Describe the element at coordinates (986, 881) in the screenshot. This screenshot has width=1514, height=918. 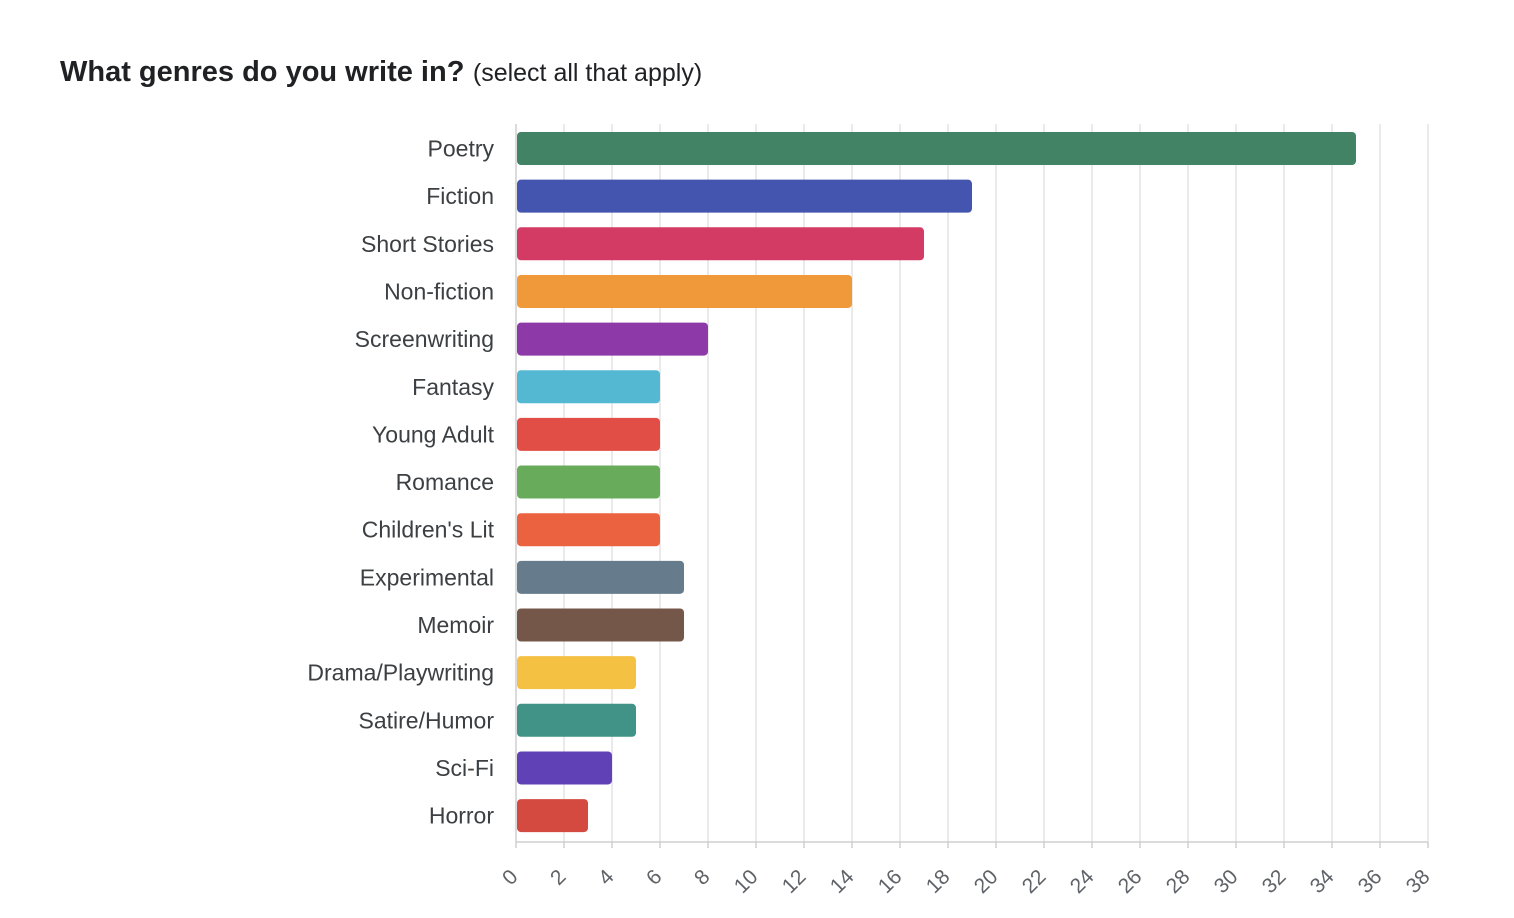
I see `x-tick-label: 20` at that location.